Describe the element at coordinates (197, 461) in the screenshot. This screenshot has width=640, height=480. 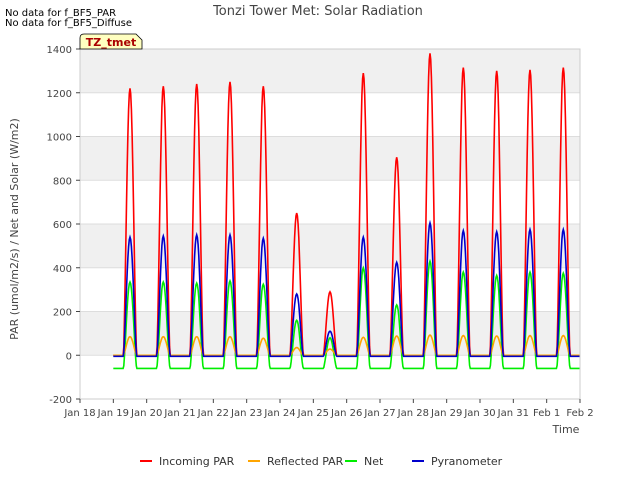
I see `legend-label: Incoming PAR` at that location.